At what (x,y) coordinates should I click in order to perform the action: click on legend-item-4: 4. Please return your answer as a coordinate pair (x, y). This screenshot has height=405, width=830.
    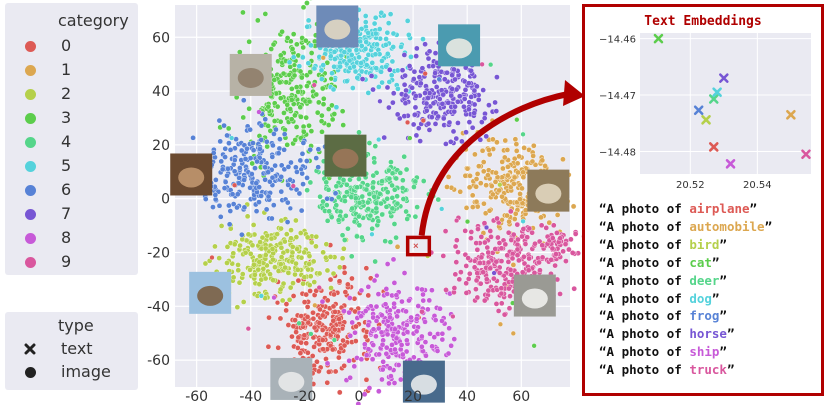
    Looking at the image, I should click on (71, 142).